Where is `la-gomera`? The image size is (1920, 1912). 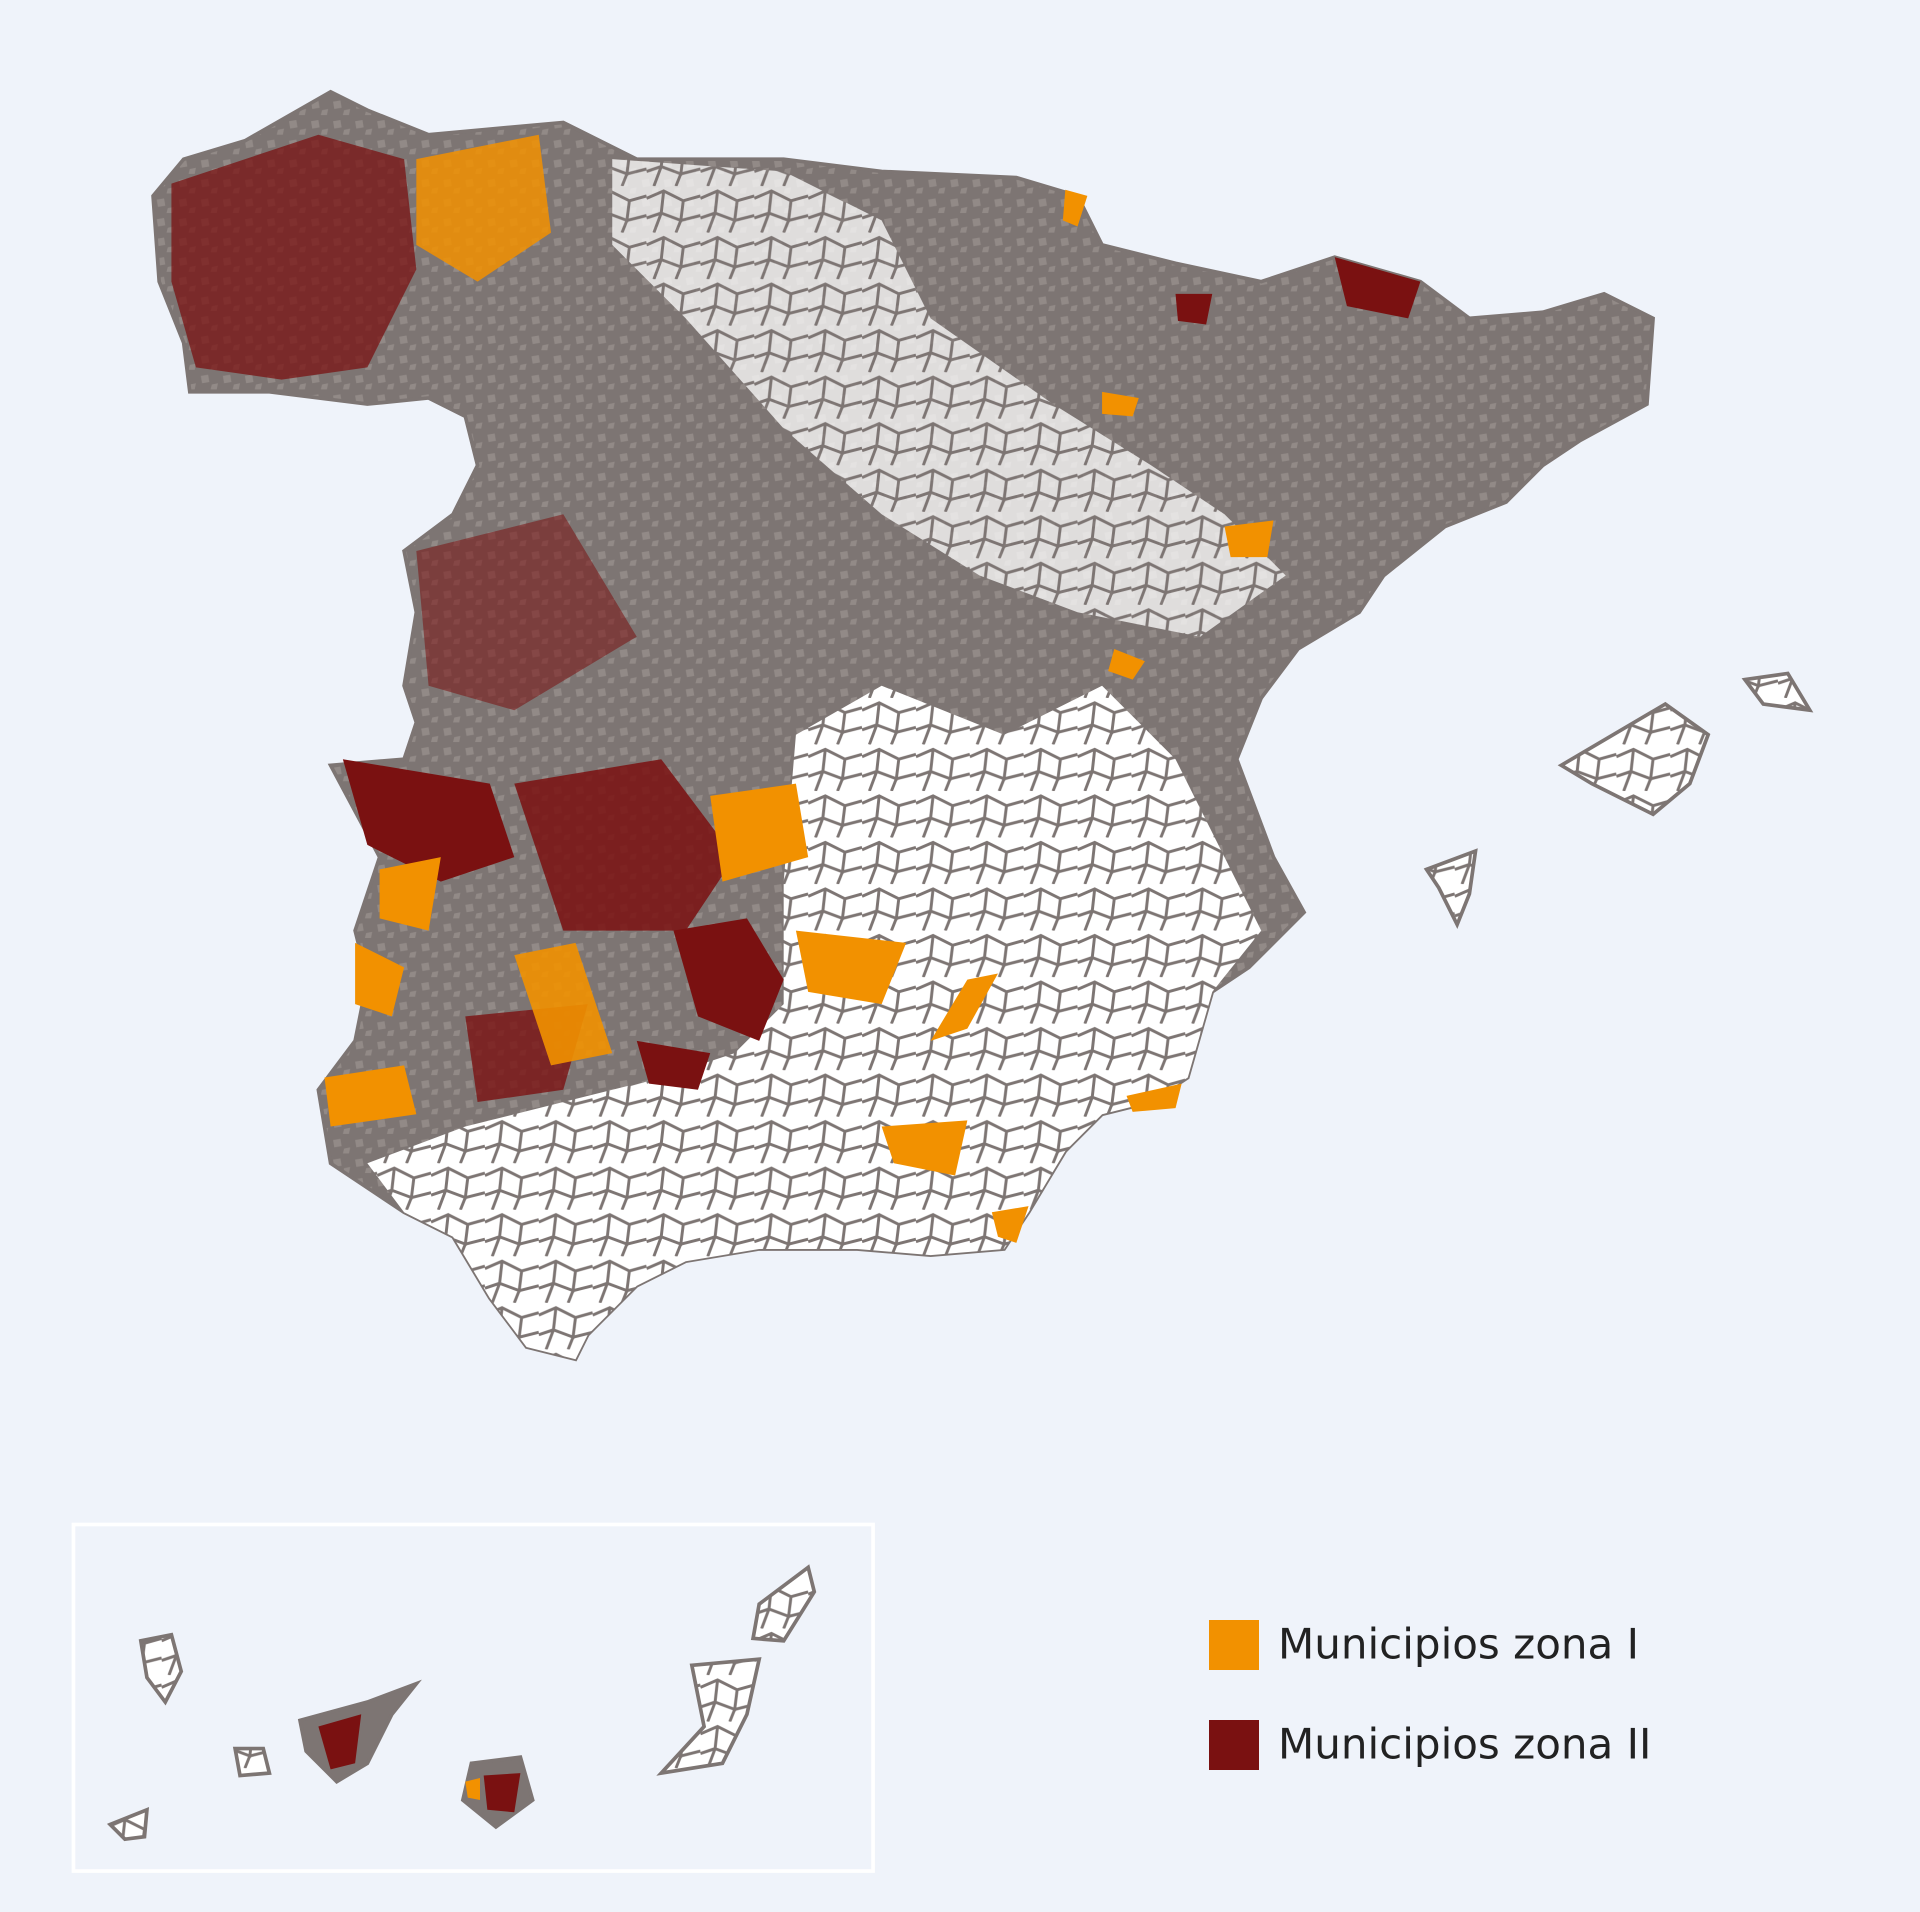
la-gomera is located at coordinates (252, 1762).